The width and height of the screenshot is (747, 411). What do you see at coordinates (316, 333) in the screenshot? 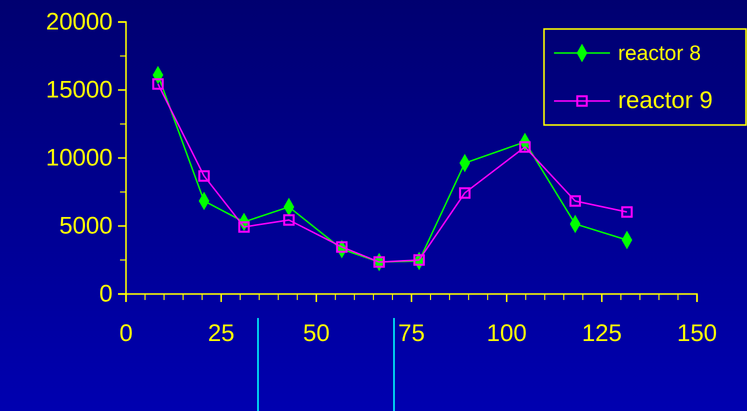
I see `x-tick-label: 50` at bounding box center [316, 333].